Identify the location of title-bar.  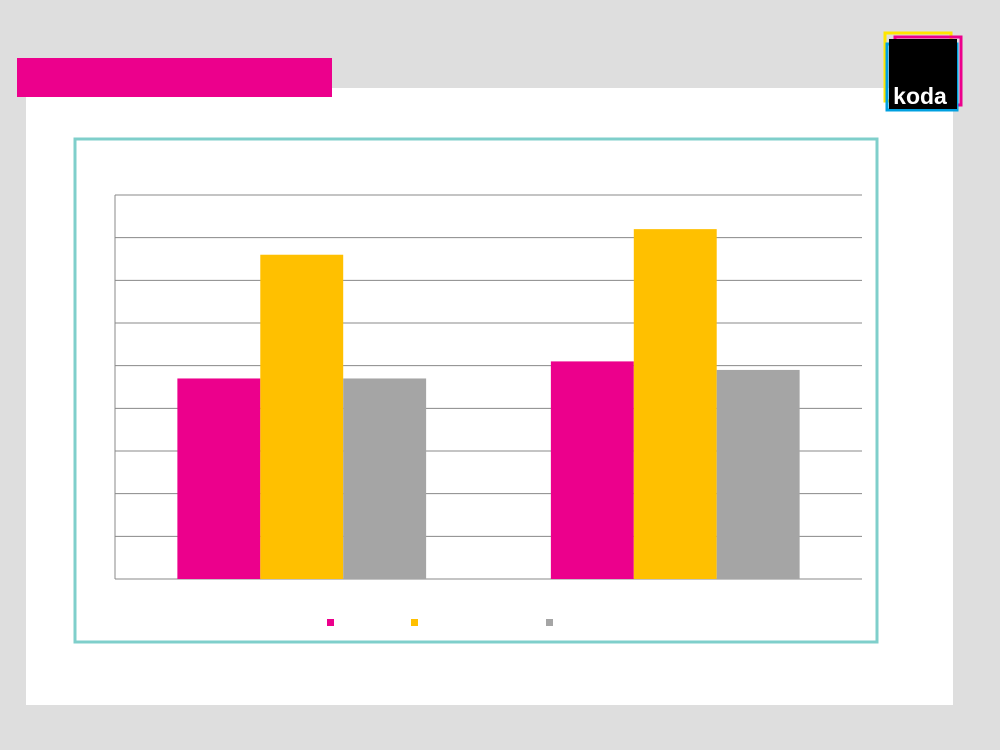
(174, 77).